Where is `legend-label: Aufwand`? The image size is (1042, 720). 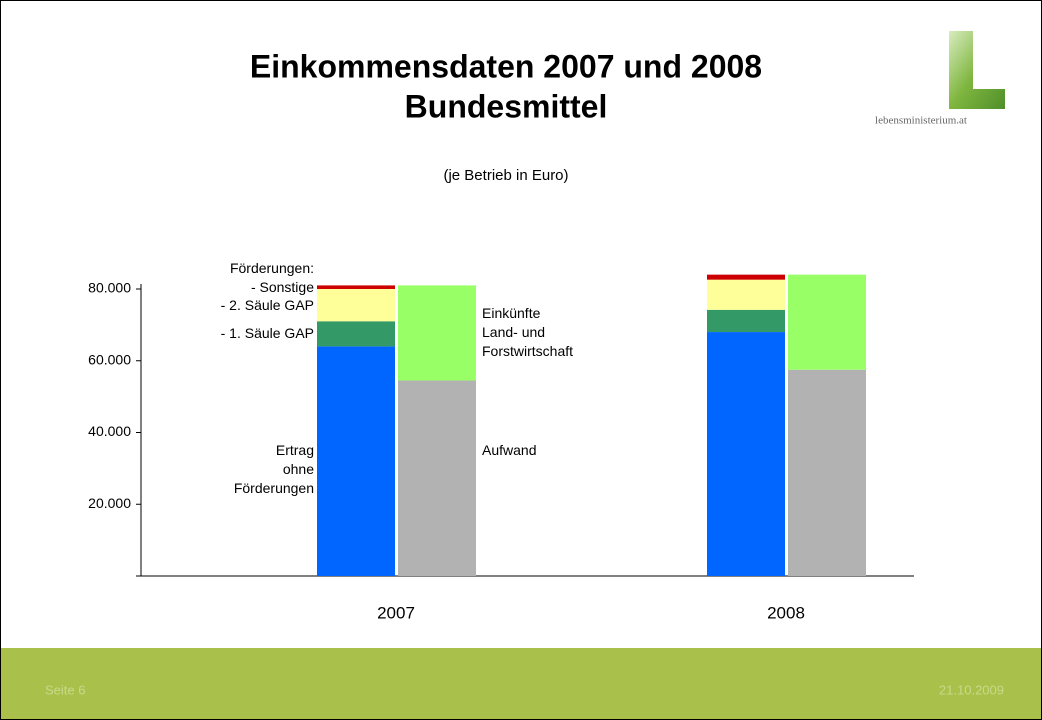 legend-label: Aufwand is located at coordinates (509, 450).